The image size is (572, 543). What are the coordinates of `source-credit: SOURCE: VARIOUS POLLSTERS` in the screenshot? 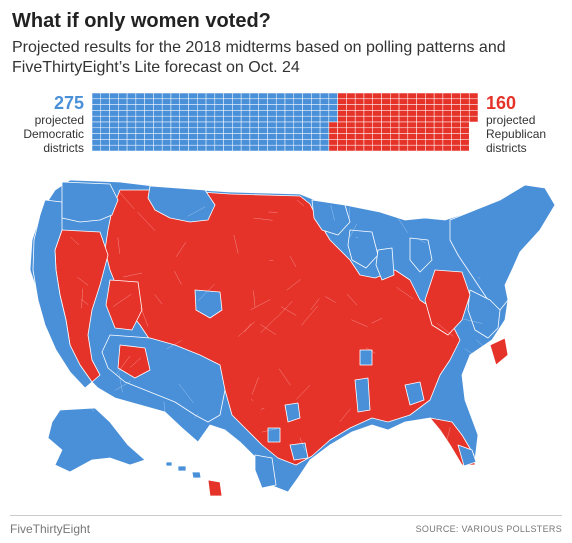 It's located at (488, 529).